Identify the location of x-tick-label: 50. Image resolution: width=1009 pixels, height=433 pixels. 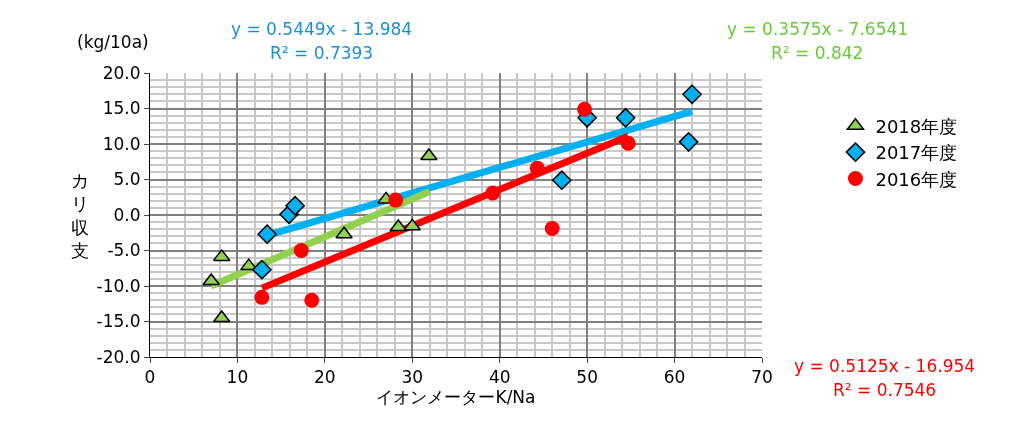
(587, 377).